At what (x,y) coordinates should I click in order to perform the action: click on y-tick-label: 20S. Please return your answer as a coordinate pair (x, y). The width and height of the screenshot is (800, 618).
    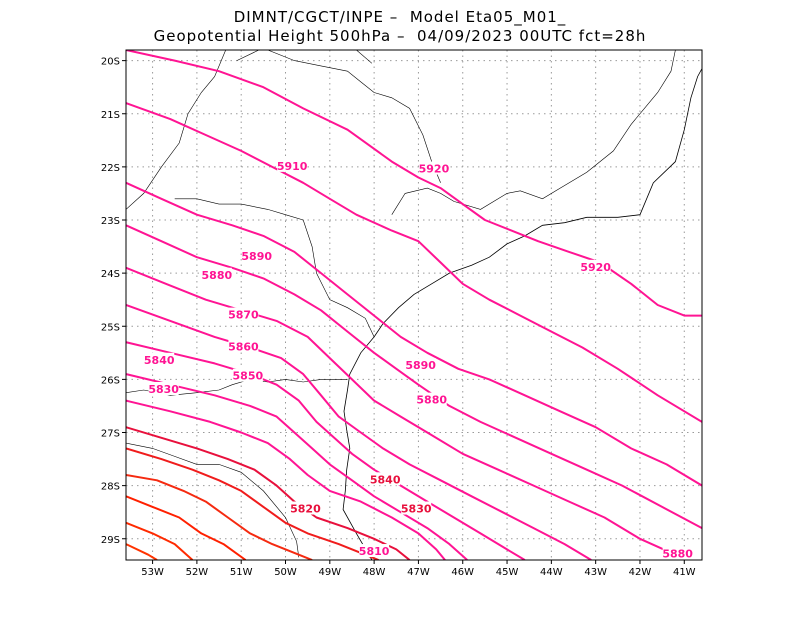
    Looking at the image, I should click on (110, 62).